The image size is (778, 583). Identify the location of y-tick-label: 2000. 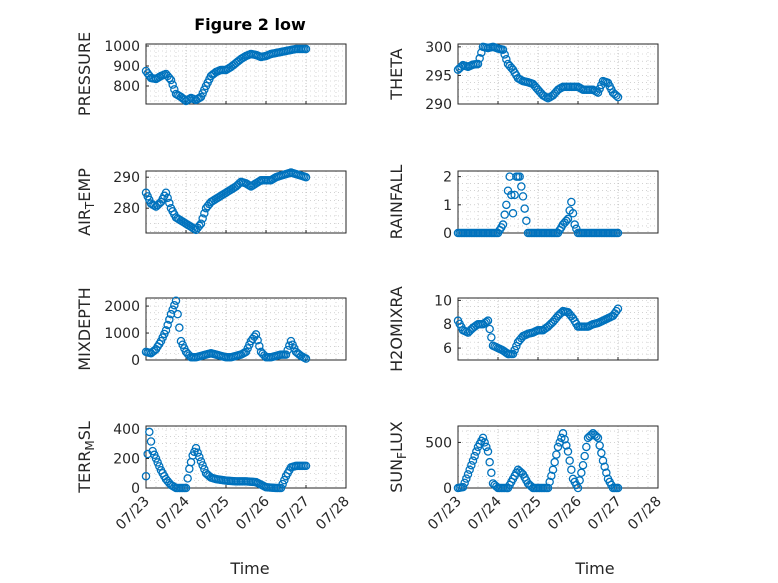
(122, 307).